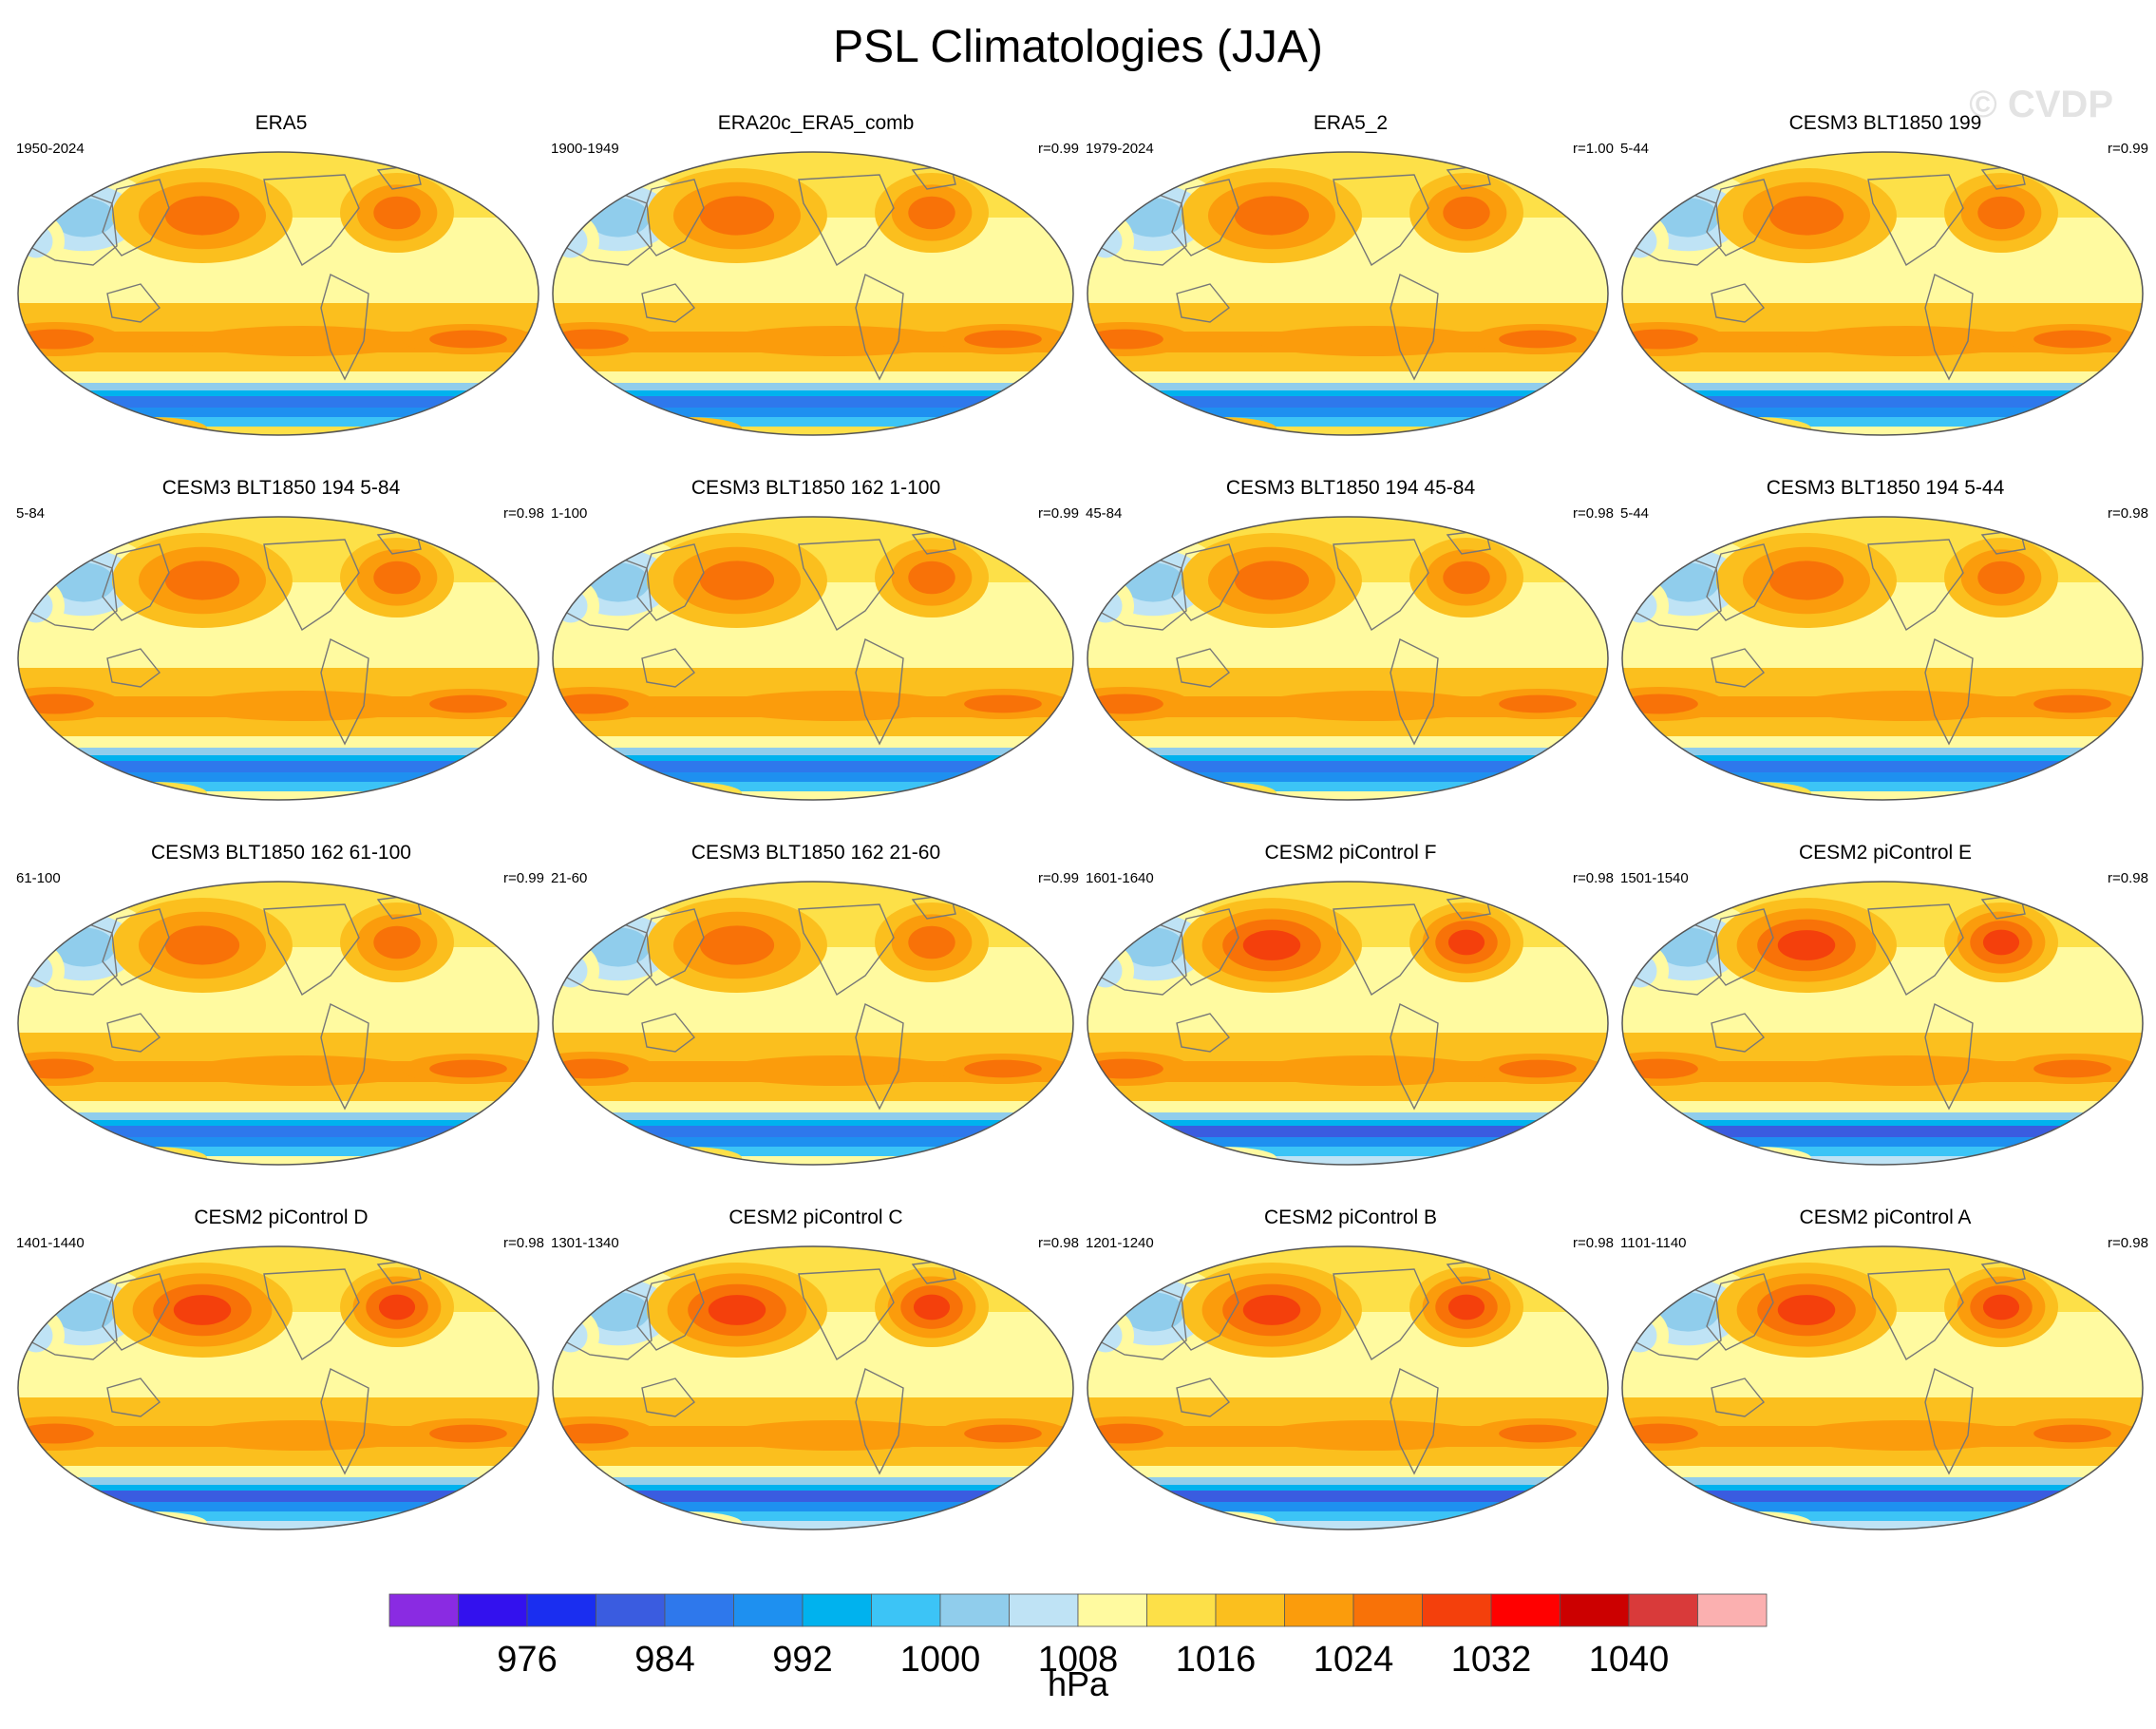 The width and height of the screenshot is (2156, 1729). I want to click on colorbar-tick-label: 1024, so click(1354, 1660).